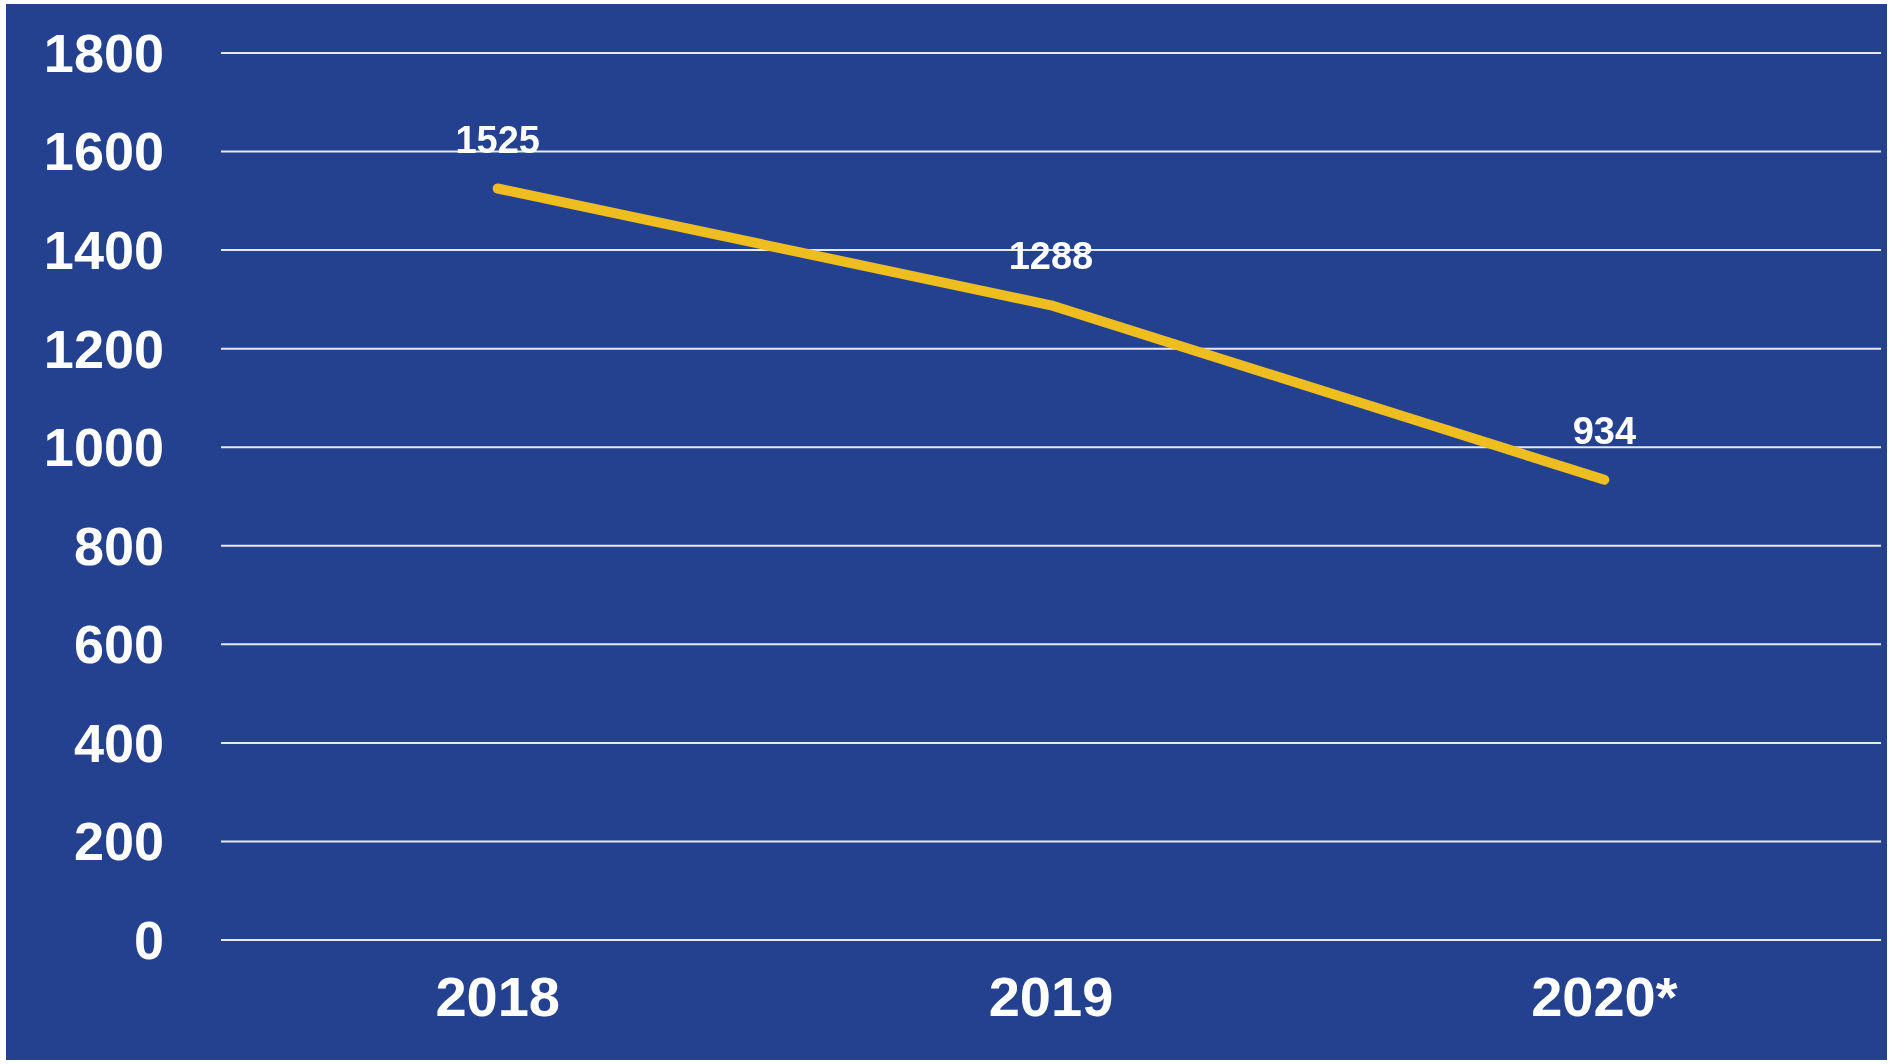 The width and height of the screenshot is (1891, 1064). Describe the element at coordinates (118, 742) in the screenshot. I see `y-tick-label: 400` at that location.